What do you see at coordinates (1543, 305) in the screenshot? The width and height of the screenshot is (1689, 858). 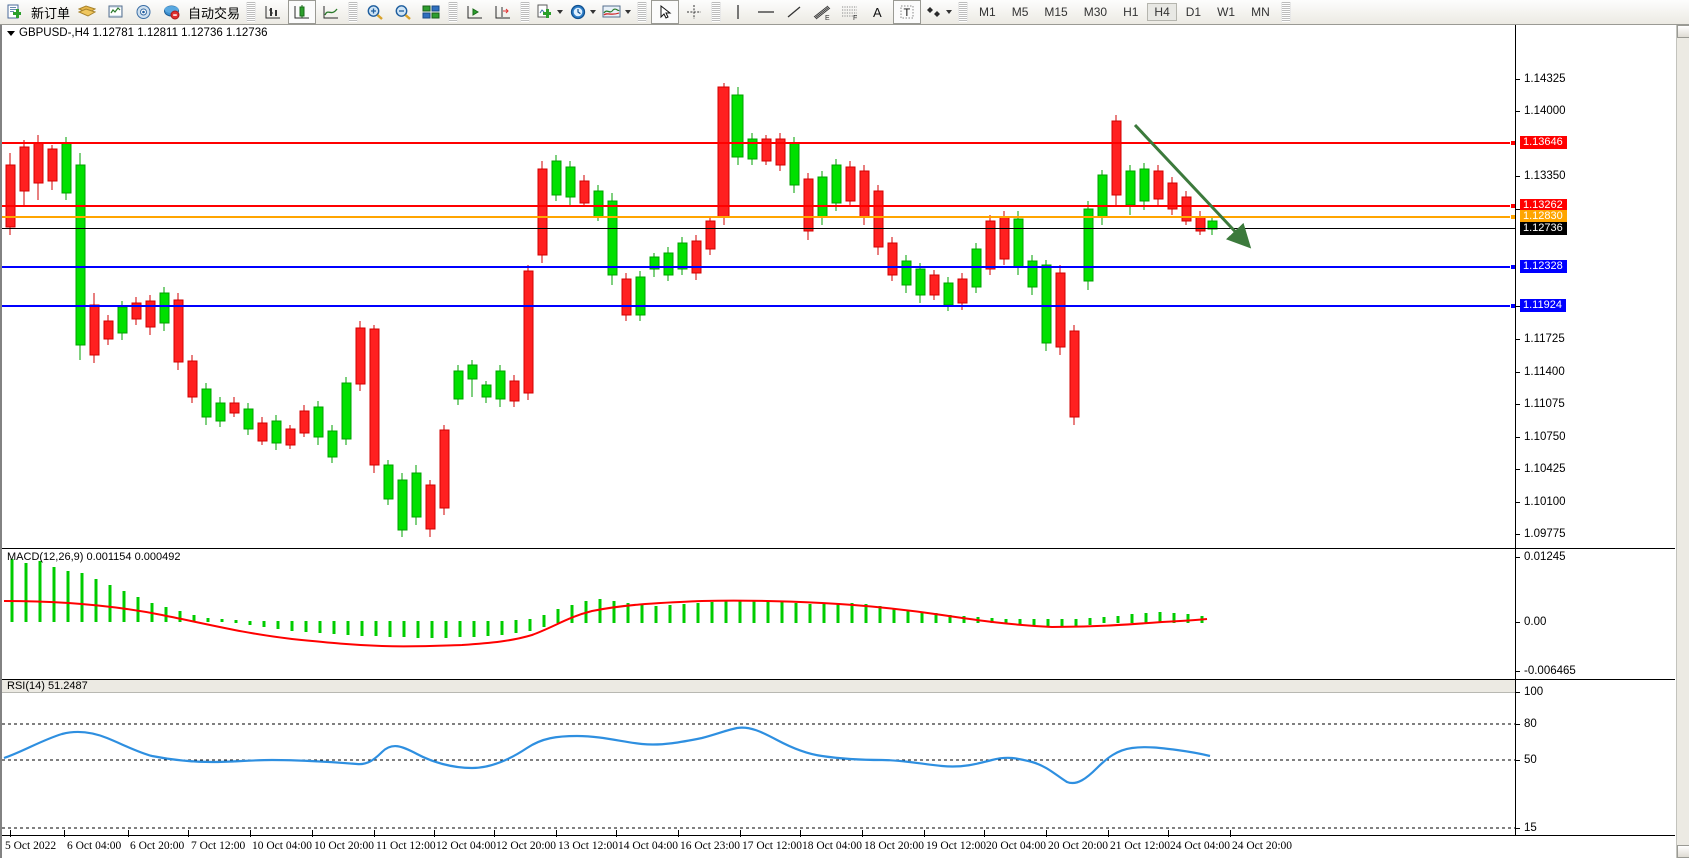 I see `price-tag-support-2: 1.11924` at bounding box center [1543, 305].